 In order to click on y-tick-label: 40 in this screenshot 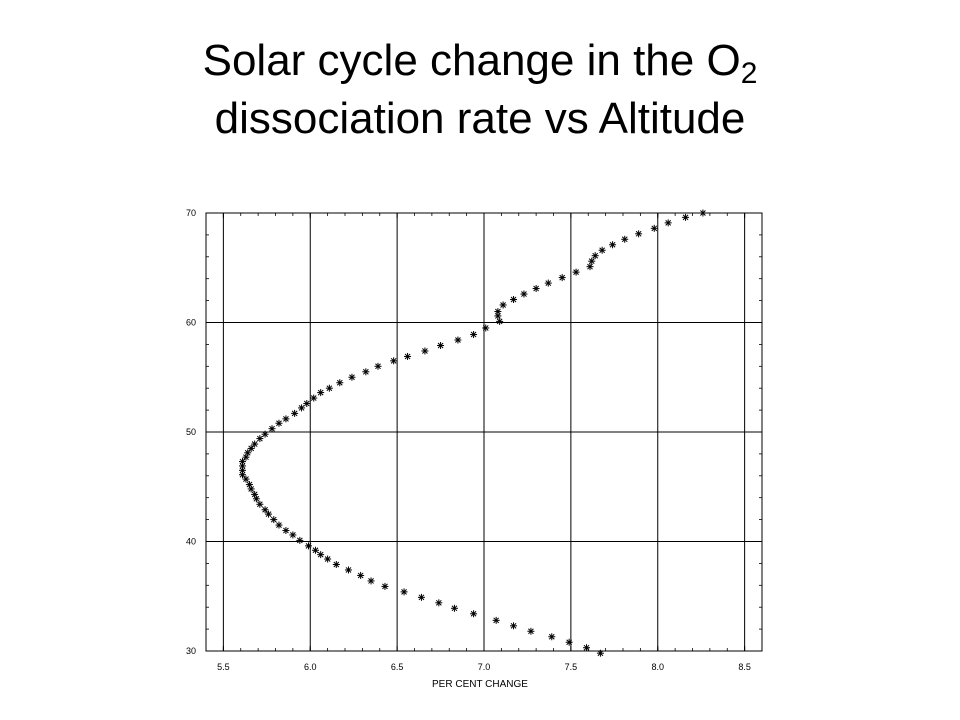, I will do `click(191, 542)`.